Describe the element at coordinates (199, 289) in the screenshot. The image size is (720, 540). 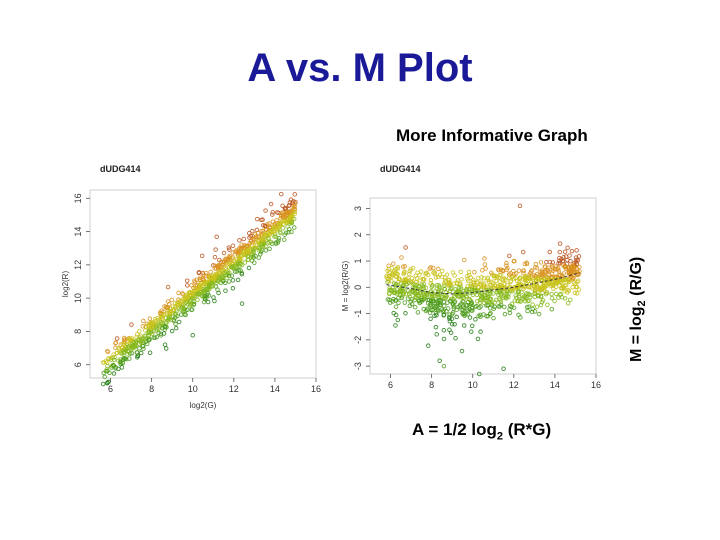
I see `points-group` at that location.